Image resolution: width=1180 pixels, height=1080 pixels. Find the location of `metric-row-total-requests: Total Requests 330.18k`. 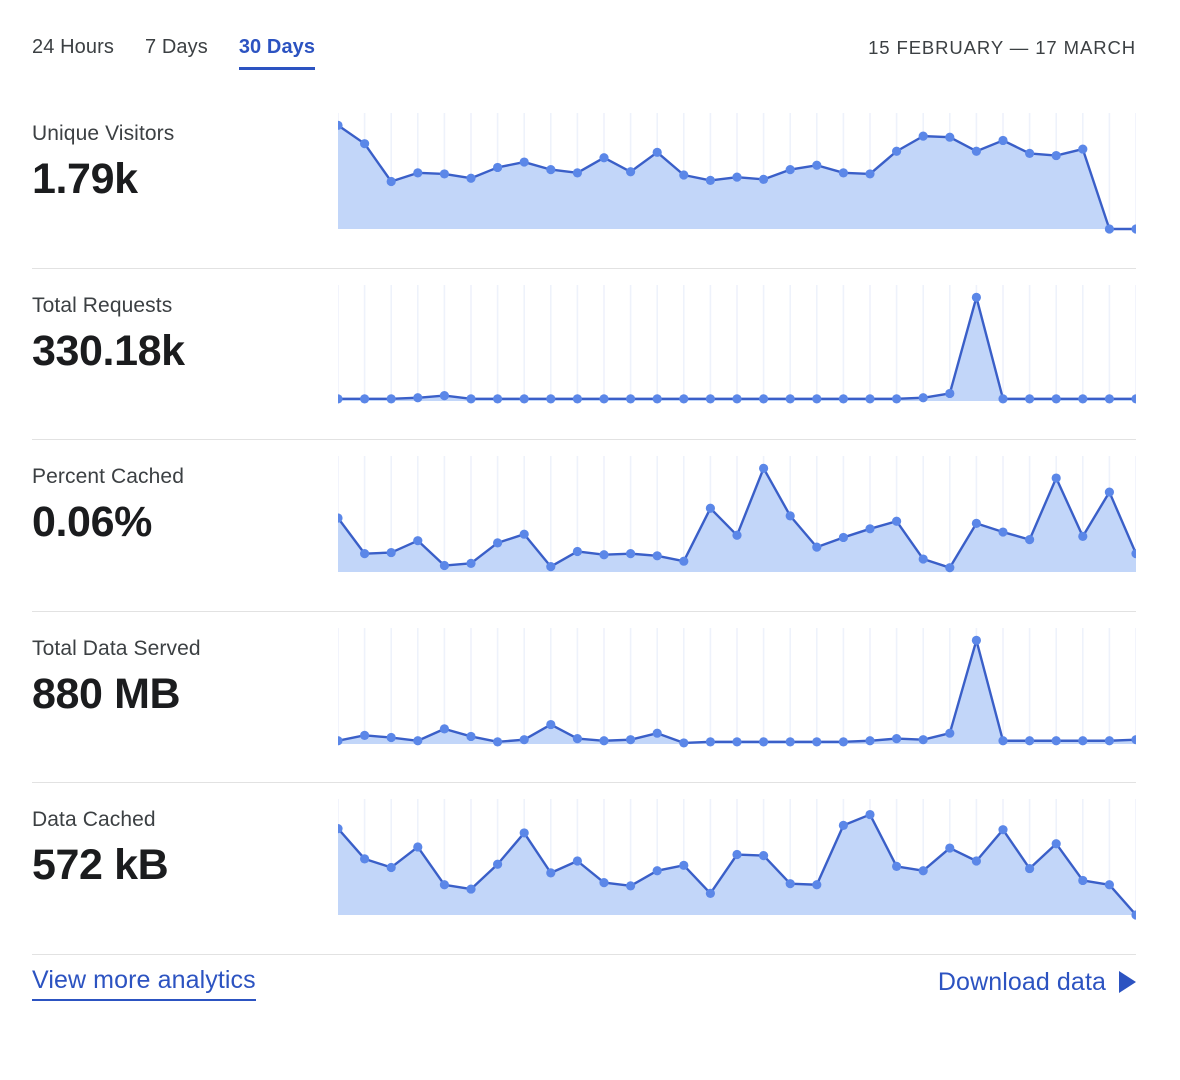

metric-row-total-requests: Total Requests 330.18k is located at coordinates (584, 354).